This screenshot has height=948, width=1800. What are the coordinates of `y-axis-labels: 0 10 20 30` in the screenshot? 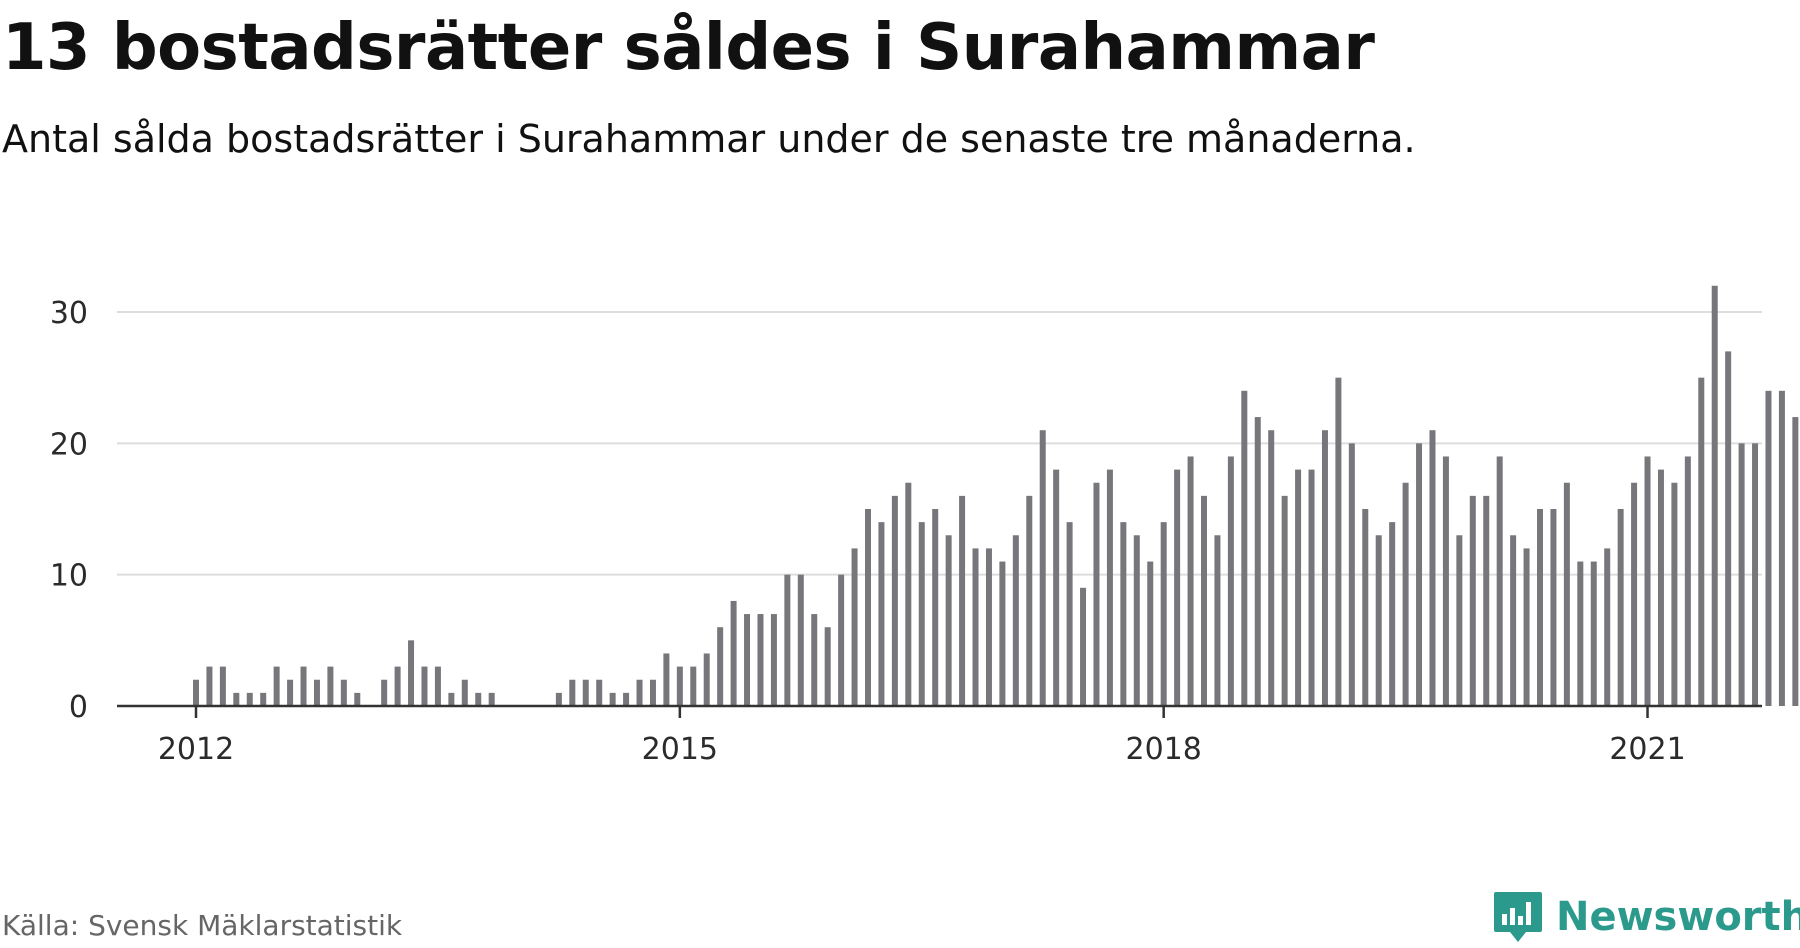 It's located at (69, 510).